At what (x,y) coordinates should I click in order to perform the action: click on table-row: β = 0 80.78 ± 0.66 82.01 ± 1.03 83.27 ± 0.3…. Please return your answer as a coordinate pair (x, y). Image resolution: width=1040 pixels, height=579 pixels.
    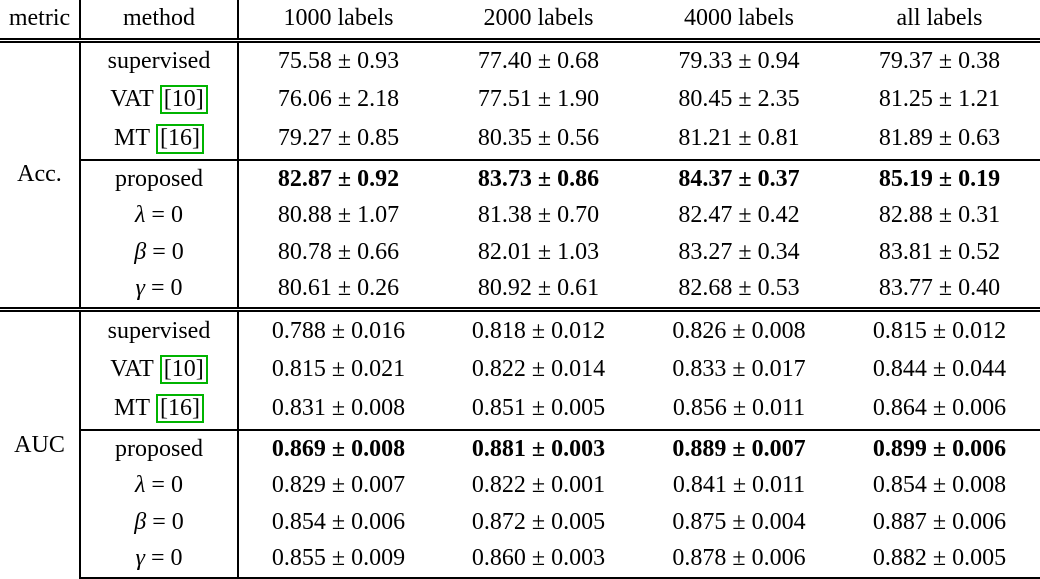
    Looking at the image, I should click on (520, 252).